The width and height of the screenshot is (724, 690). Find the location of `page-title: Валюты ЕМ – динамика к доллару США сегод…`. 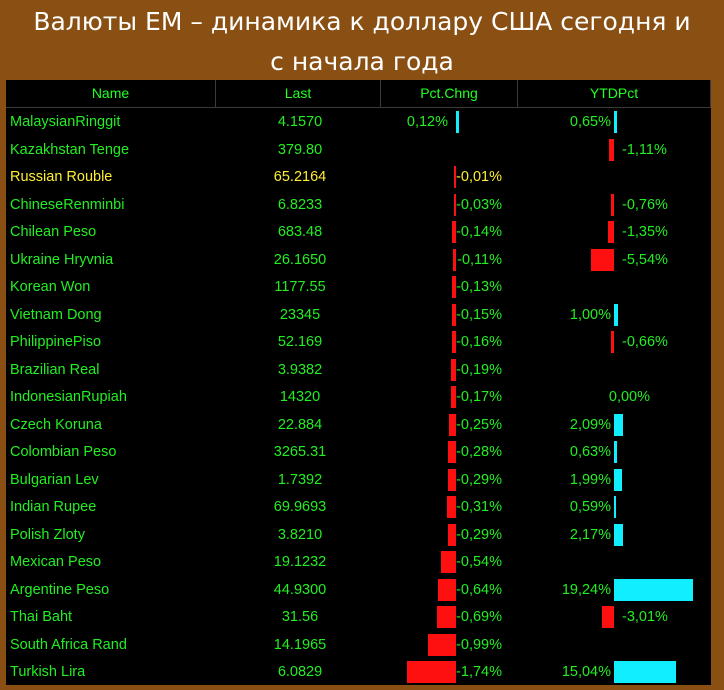

page-title: Валюты ЕМ – динамика к доллару США сегод… is located at coordinates (362, 42).